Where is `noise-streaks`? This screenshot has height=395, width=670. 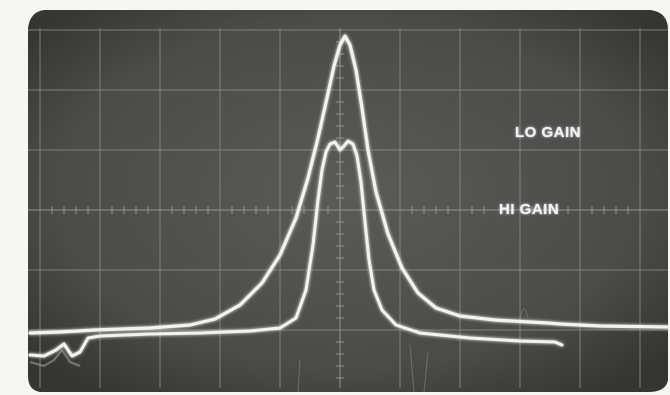
noise-streaks is located at coordinates (413, 350).